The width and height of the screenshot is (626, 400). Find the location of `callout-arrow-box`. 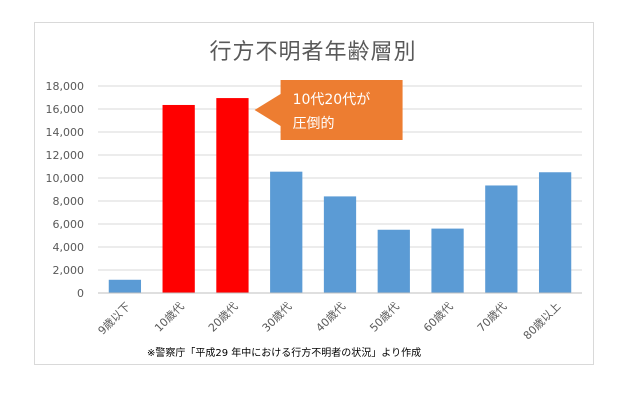

callout-arrow-box is located at coordinates (328, 110).